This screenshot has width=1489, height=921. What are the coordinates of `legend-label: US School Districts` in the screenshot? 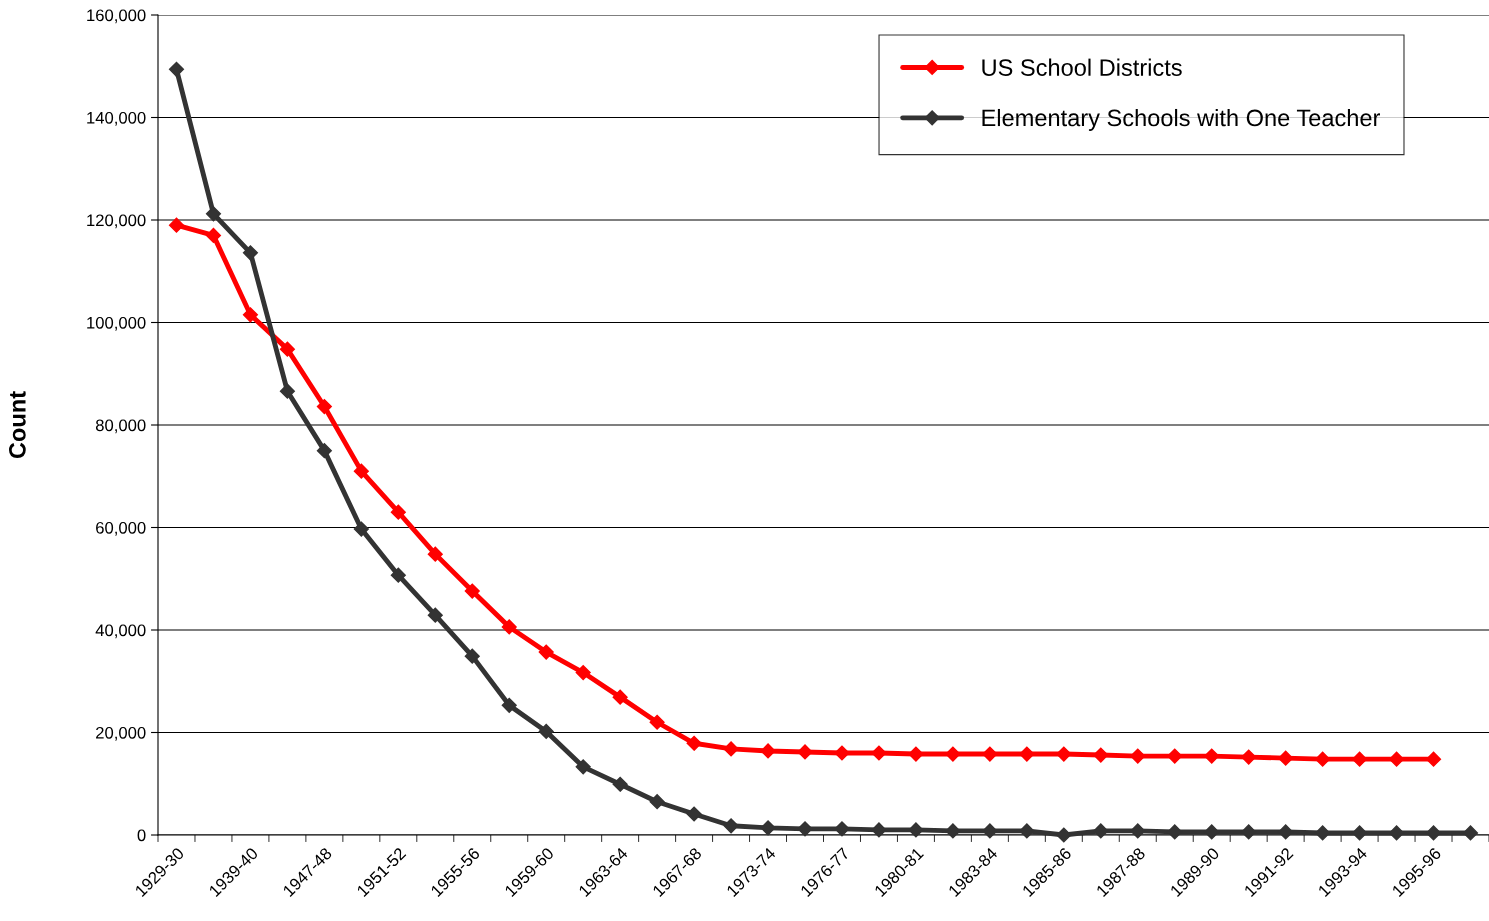 It's located at (1082, 67).